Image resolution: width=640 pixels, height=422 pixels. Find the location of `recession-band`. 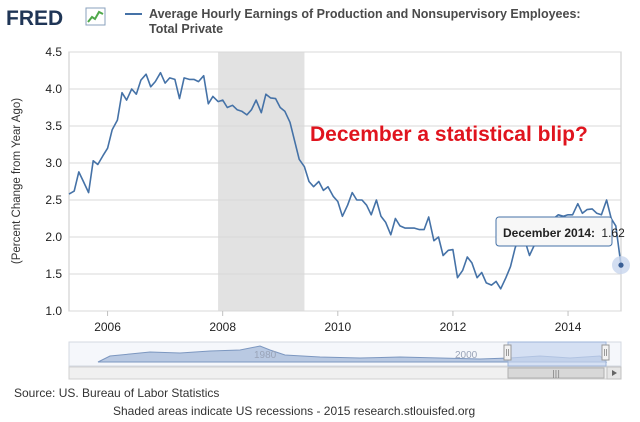

recession-band is located at coordinates (261, 181).